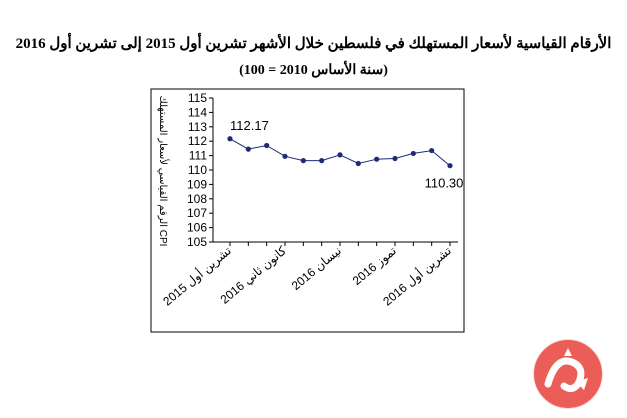 The height and width of the screenshot is (418, 627). Describe the element at coordinates (249, 125) in the screenshot. I see `data-label: 112.17` at that location.